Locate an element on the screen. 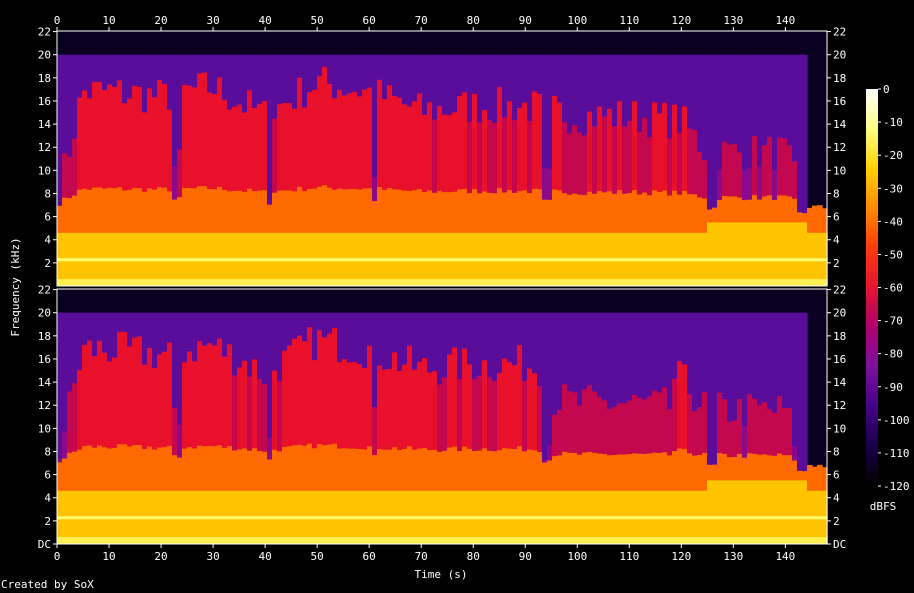  x-tick-top: 40 is located at coordinates (264, 20).